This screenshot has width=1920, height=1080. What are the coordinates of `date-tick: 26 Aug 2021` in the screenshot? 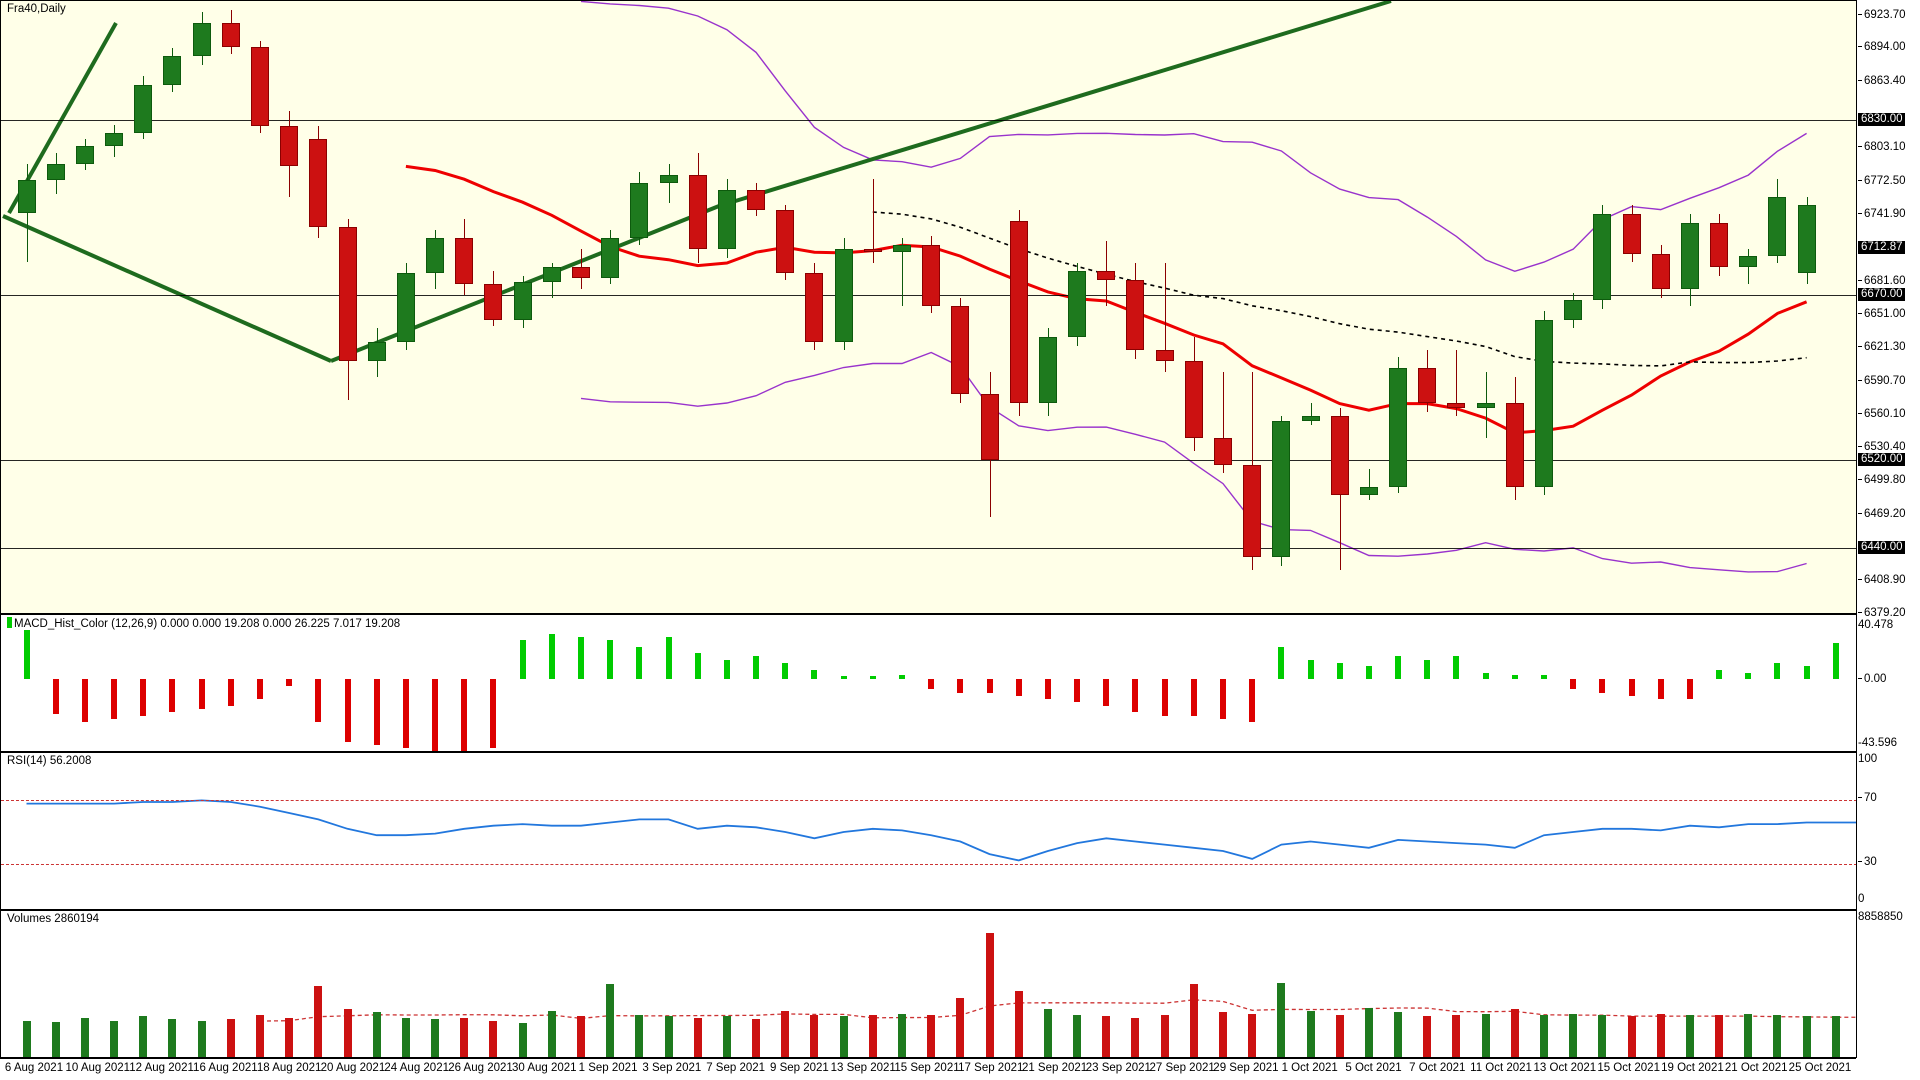 It's located at (480, 1068).